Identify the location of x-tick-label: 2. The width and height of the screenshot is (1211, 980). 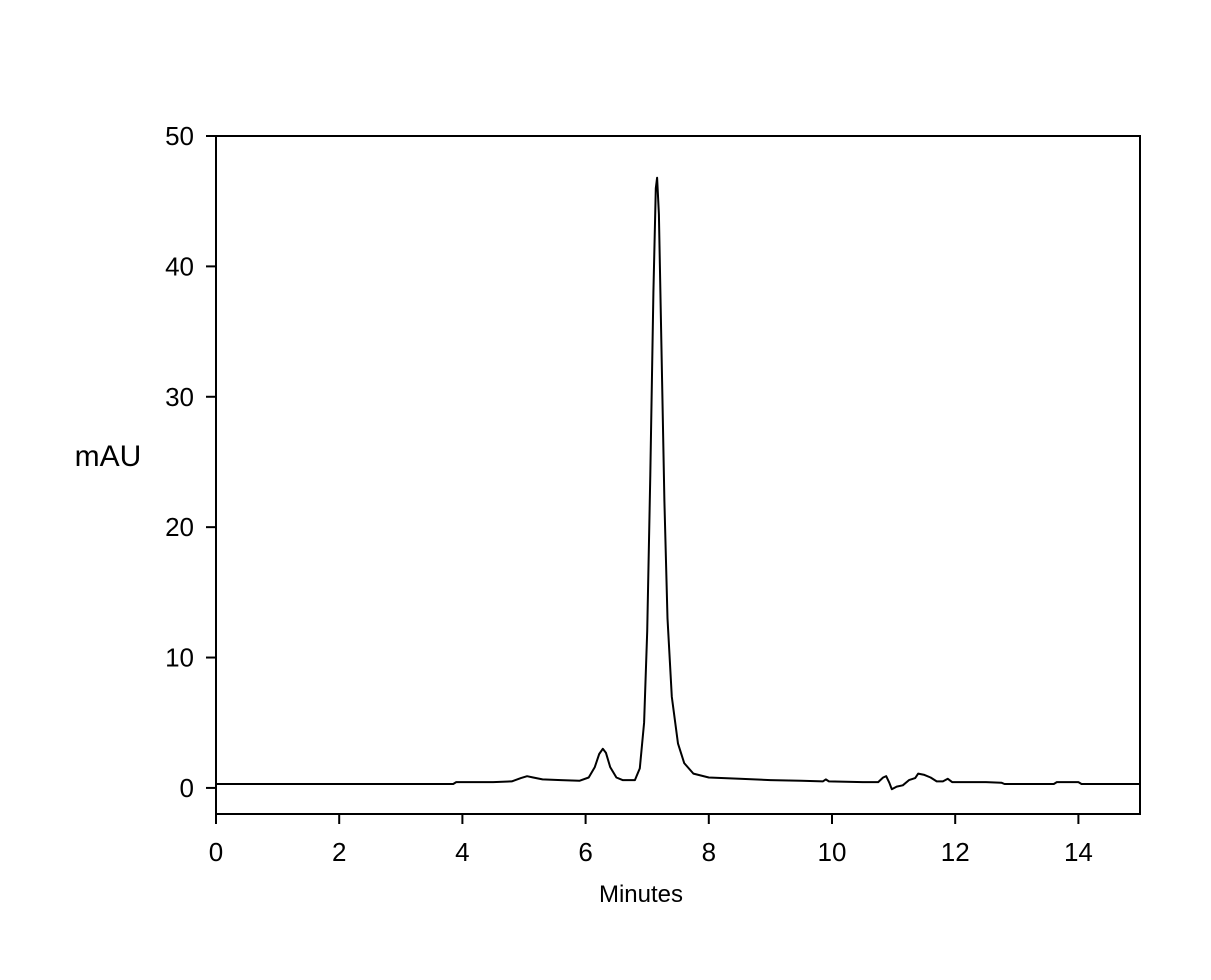
(339, 852).